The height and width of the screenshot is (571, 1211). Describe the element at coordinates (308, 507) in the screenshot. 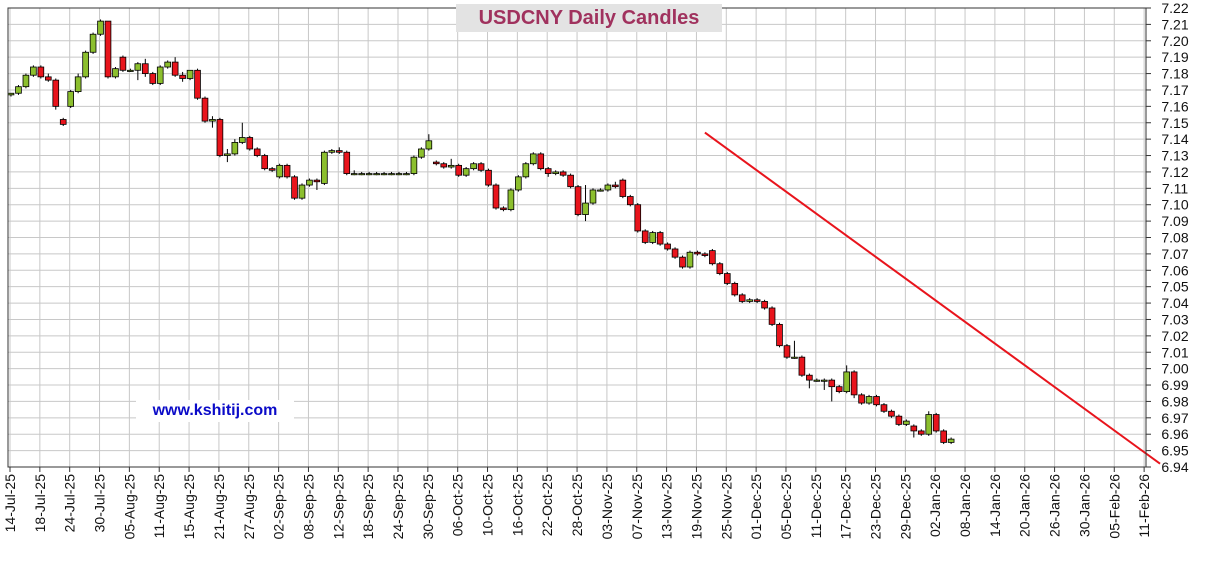

I see `x-tick-label: 08-Sep-25` at that location.